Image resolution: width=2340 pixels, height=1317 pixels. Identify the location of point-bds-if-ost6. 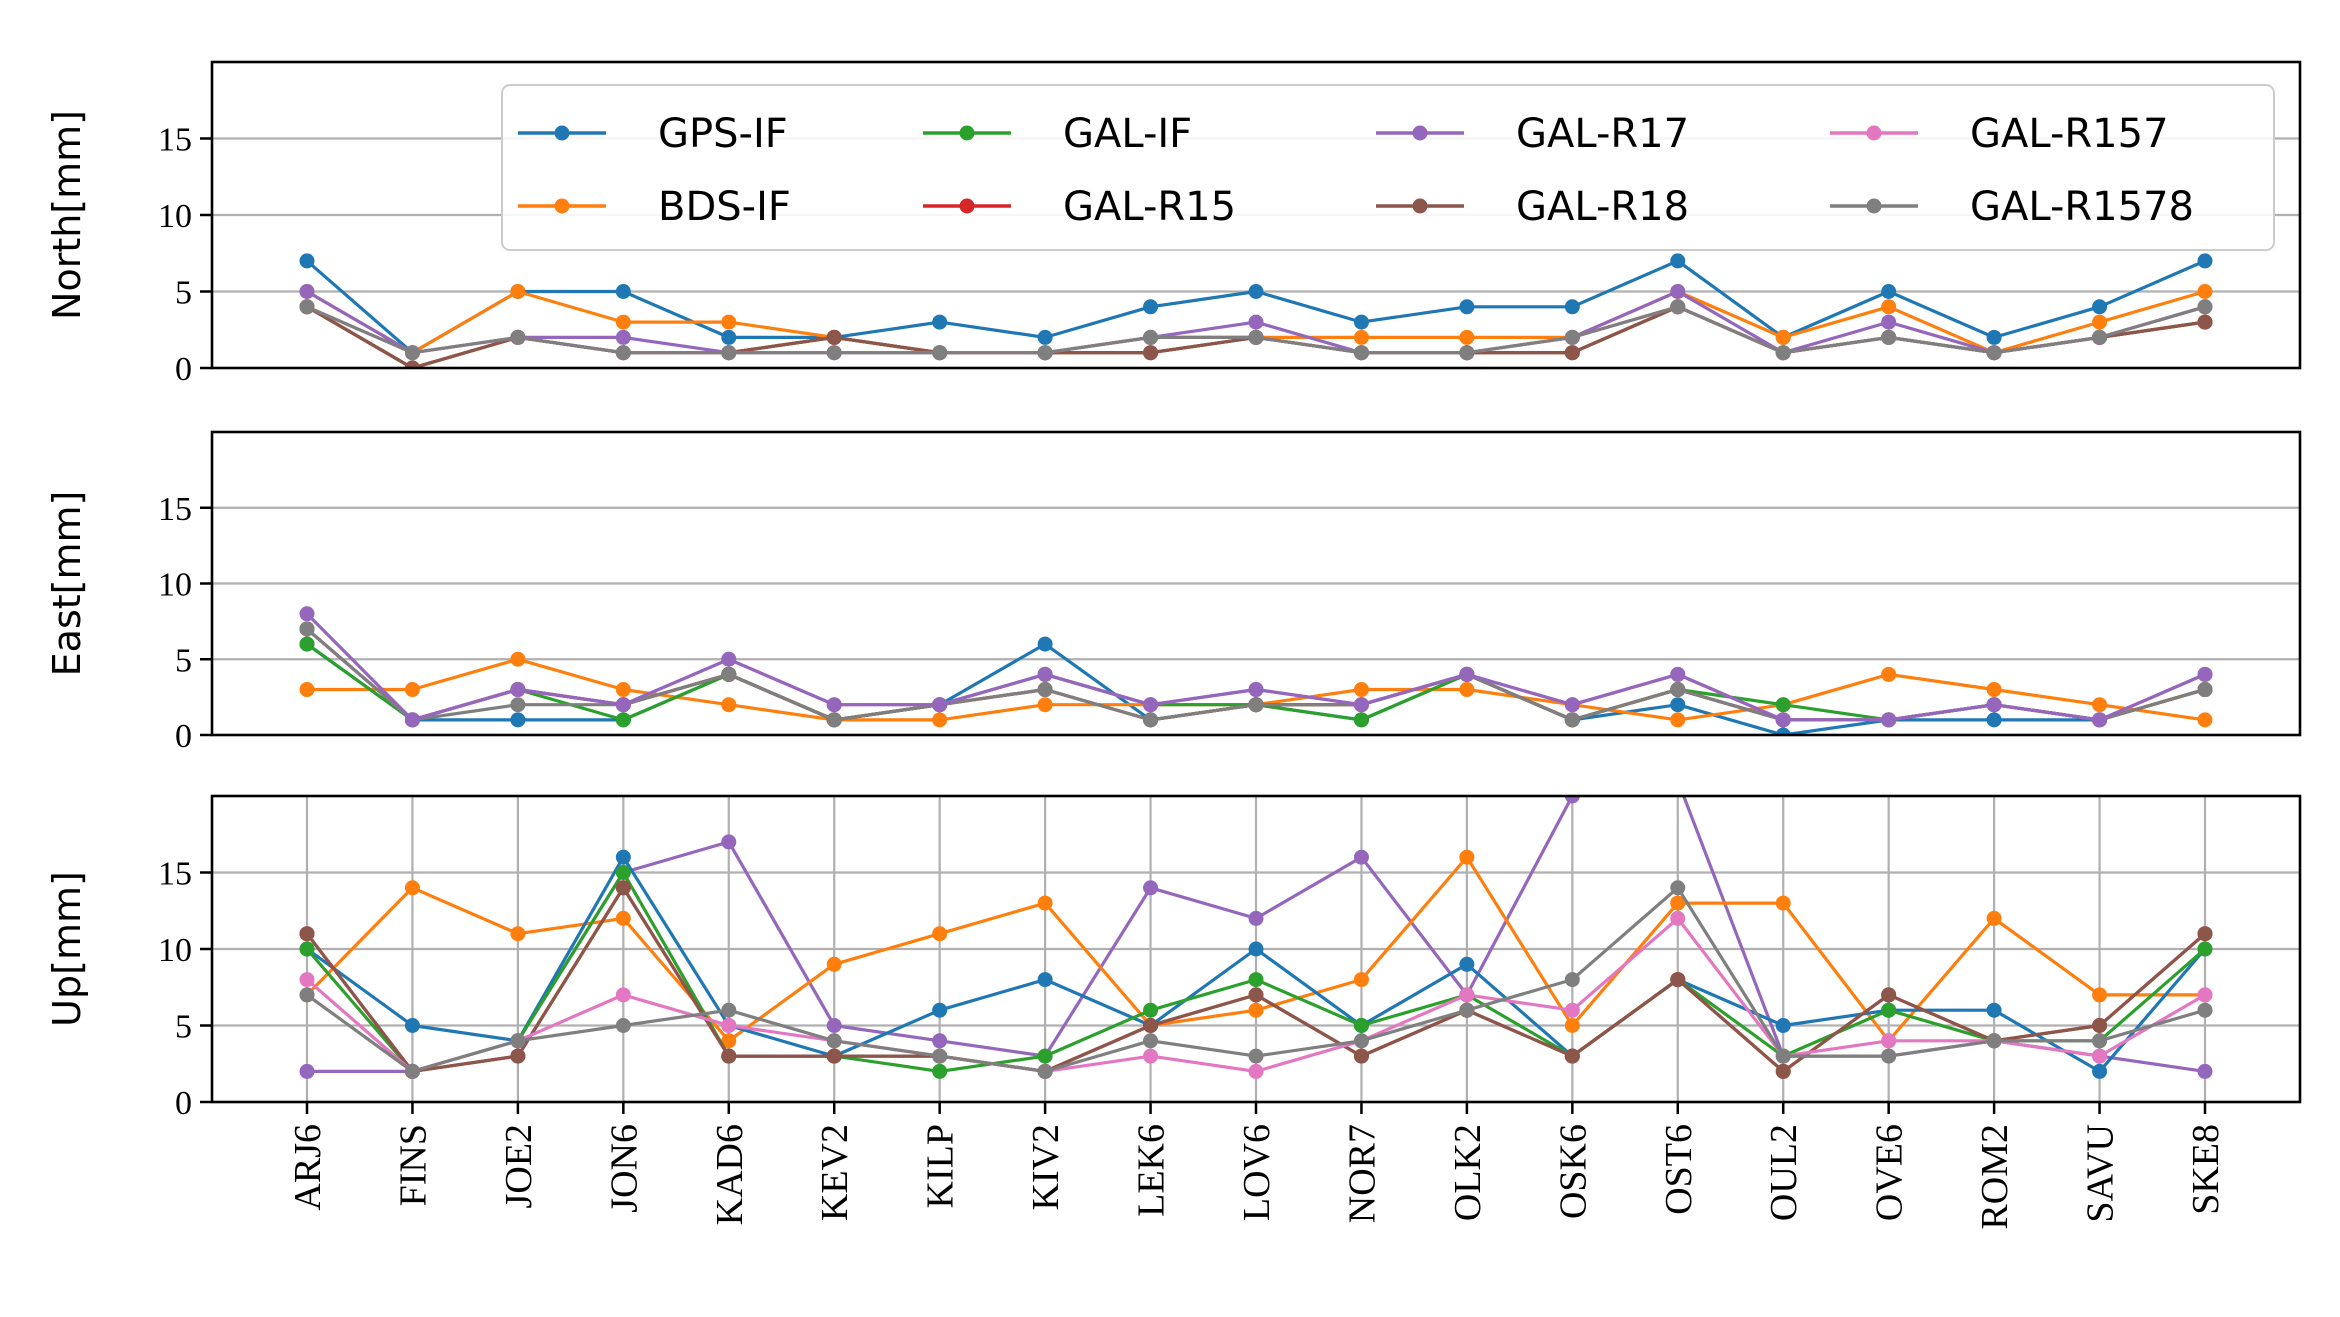
(1678, 903).